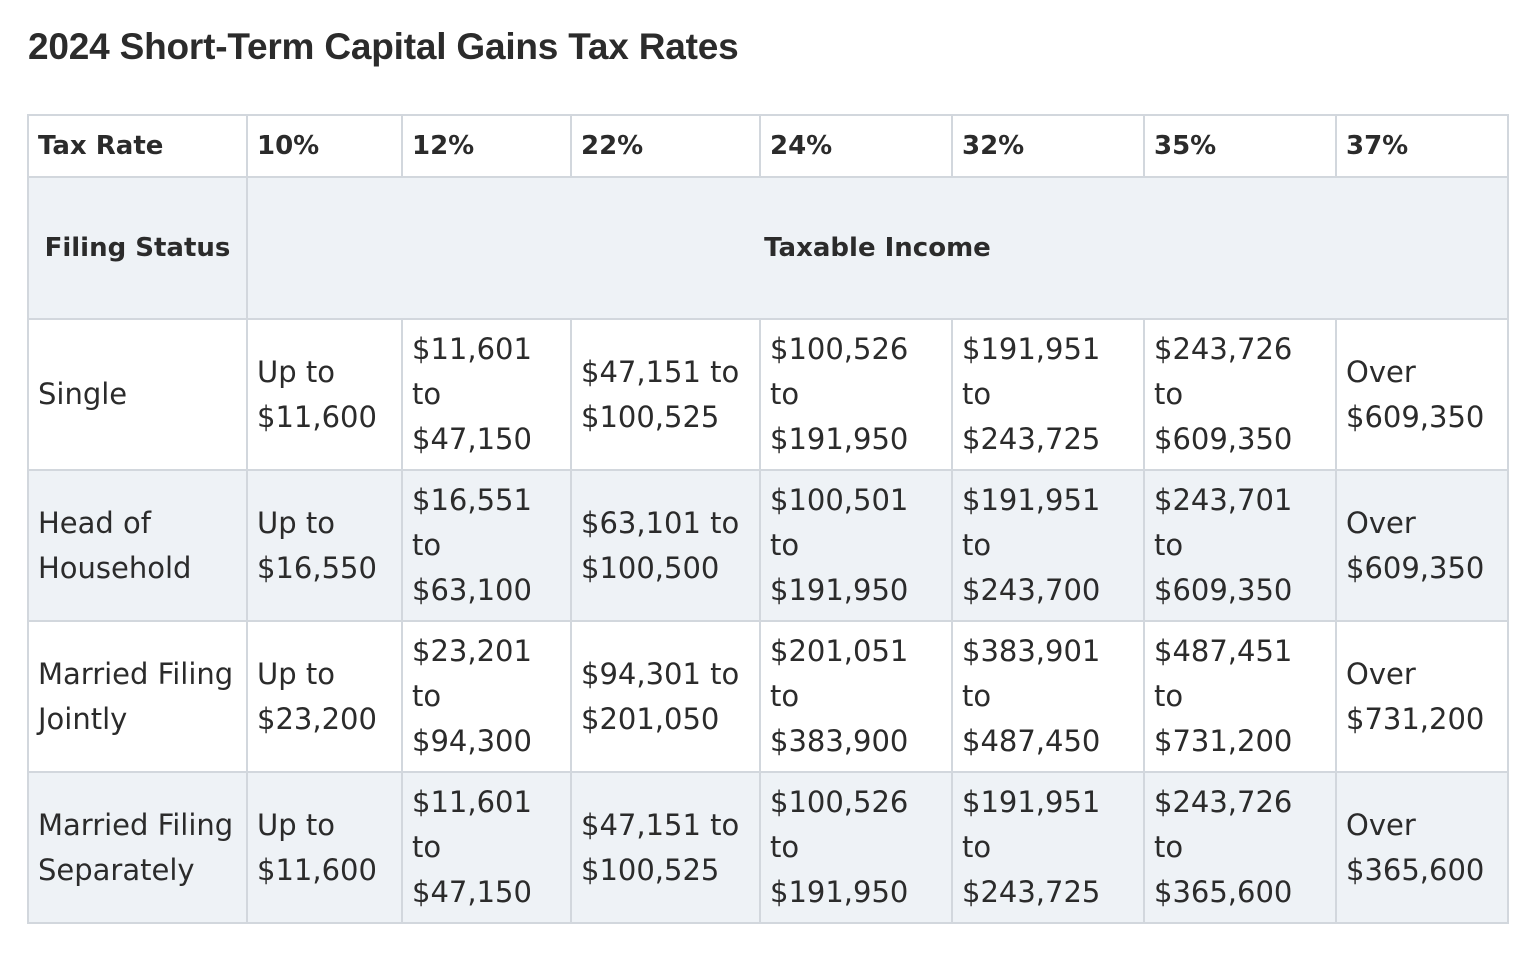 The image size is (1538, 962). Describe the element at coordinates (1240, 545) in the screenshot. I see `bracket-cell: $243,701 to $609,350` at that location.